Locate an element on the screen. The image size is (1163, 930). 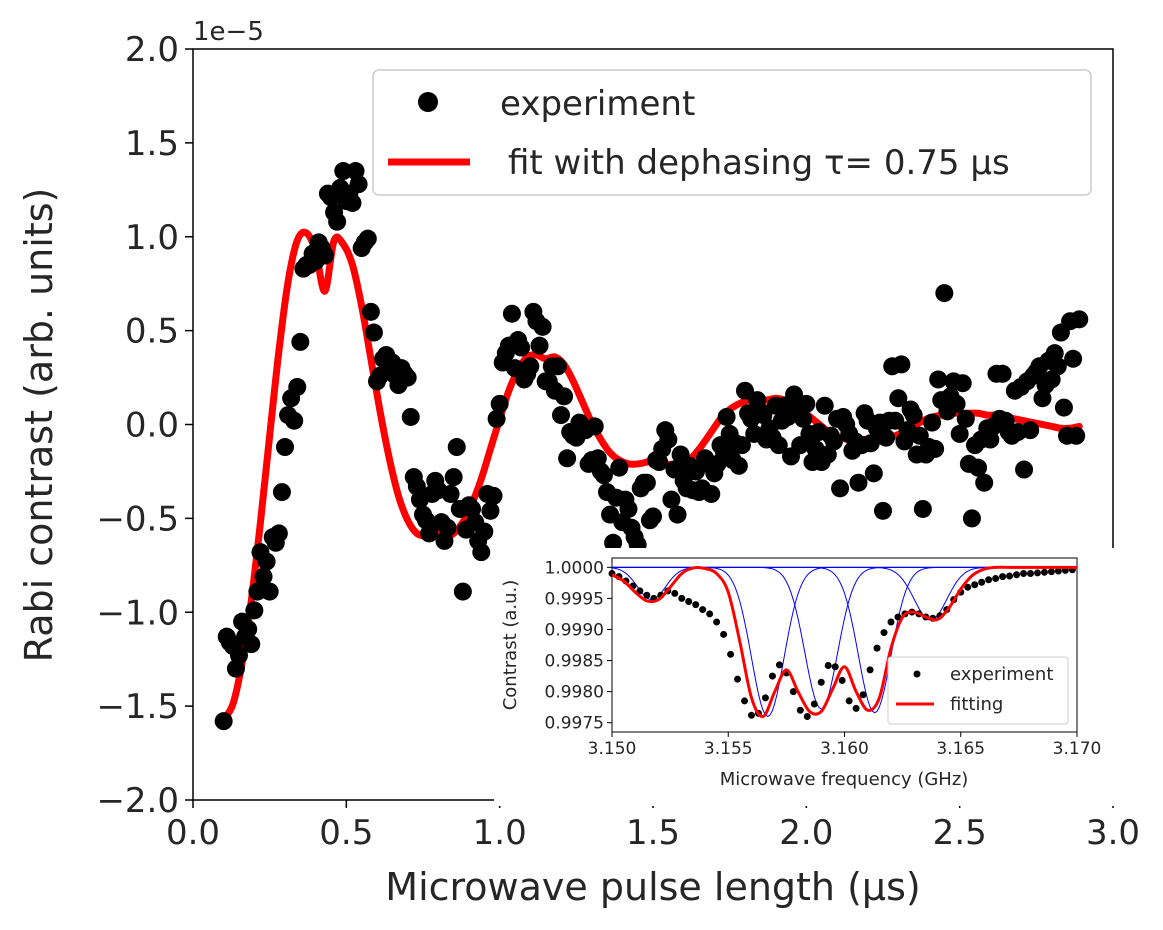
main-y-axis-label: Rabi contrast (arb. units) is located at coordinates (39, 425).